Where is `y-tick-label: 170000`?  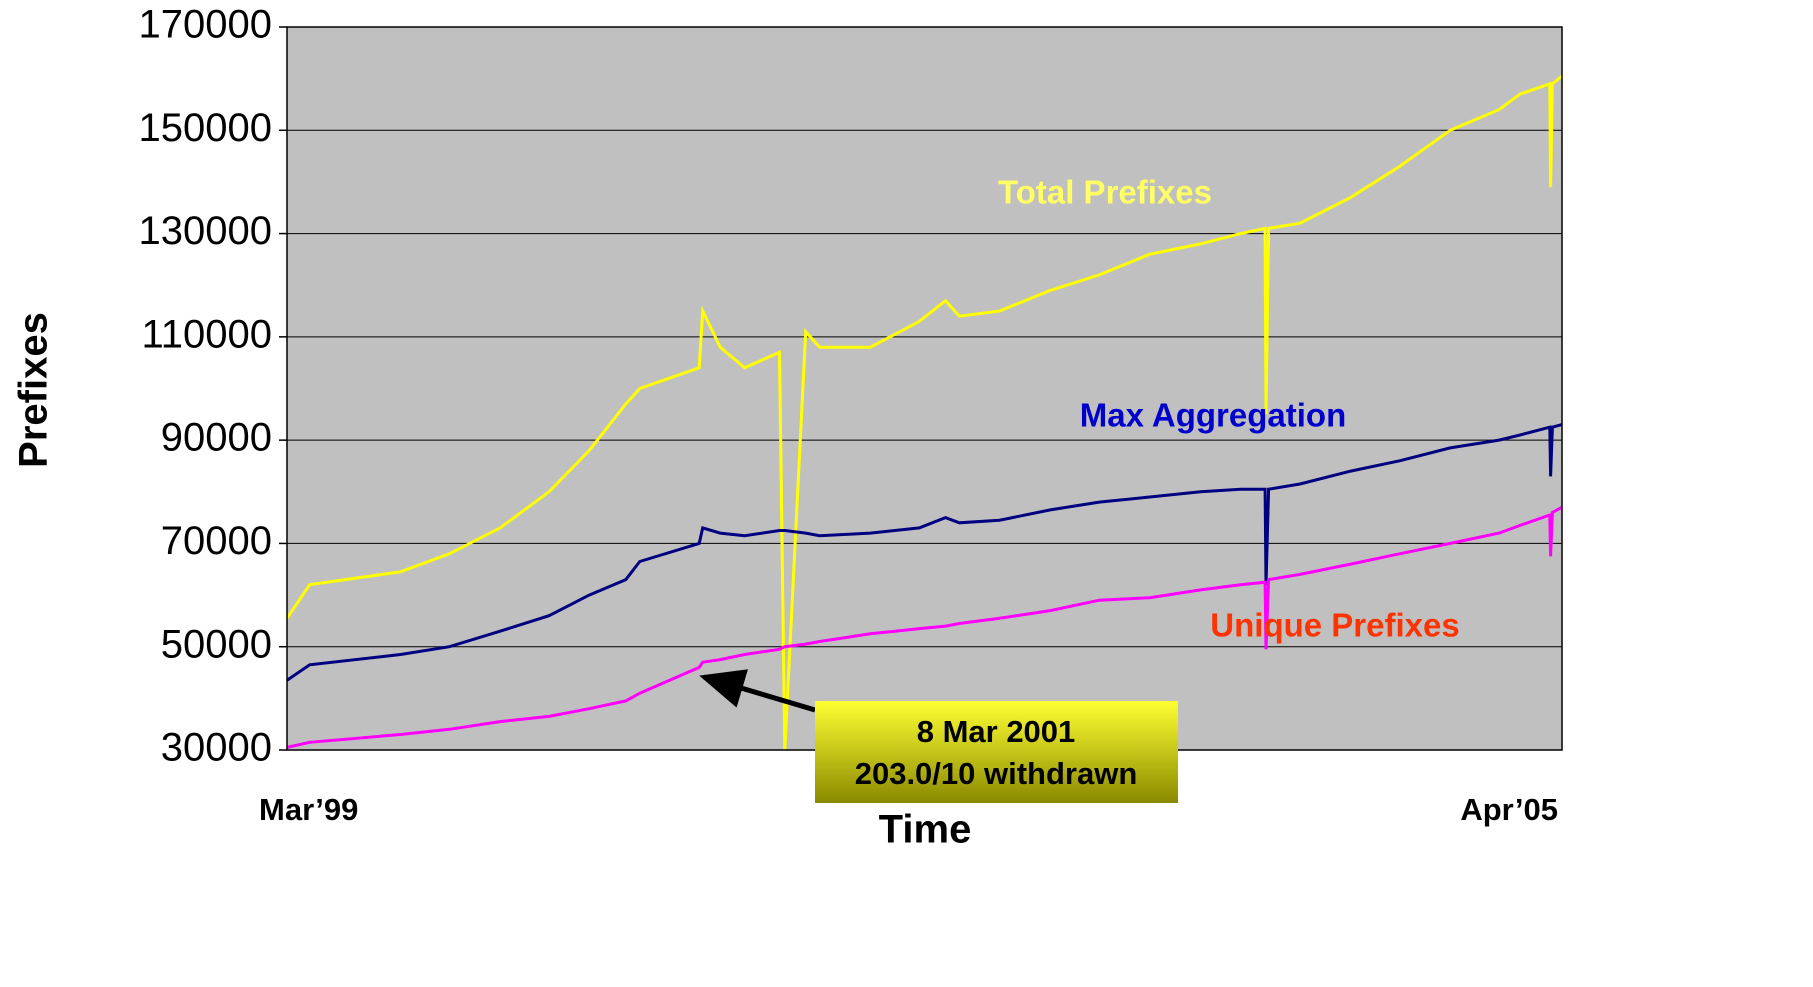
y-tick-label: 170000 is located at coordinates (205, 25).